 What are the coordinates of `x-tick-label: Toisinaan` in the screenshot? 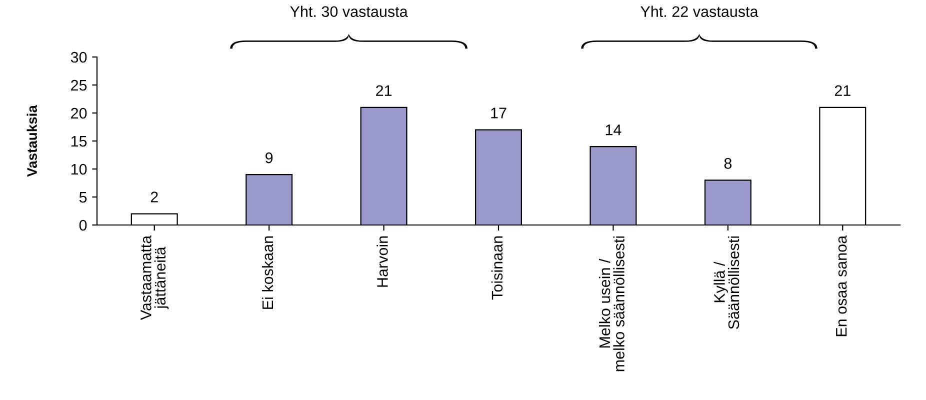 It's located at (497, 268).